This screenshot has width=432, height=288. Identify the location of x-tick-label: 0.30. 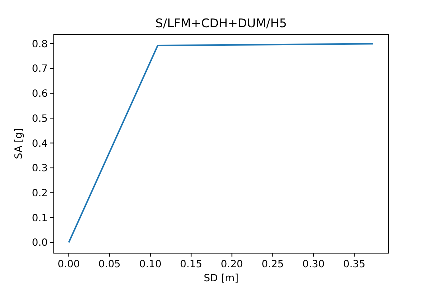
(313, 264).